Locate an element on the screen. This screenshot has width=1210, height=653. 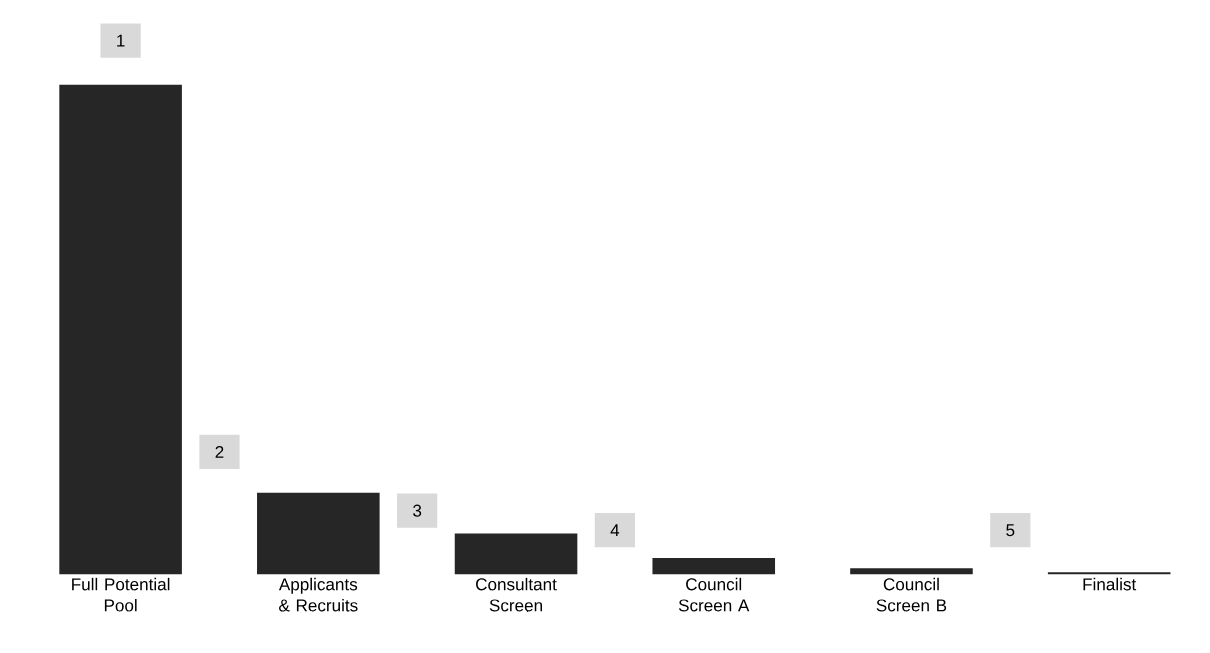
x-tick-label: Applicants & Recruits is located at coordinates (318, 594).